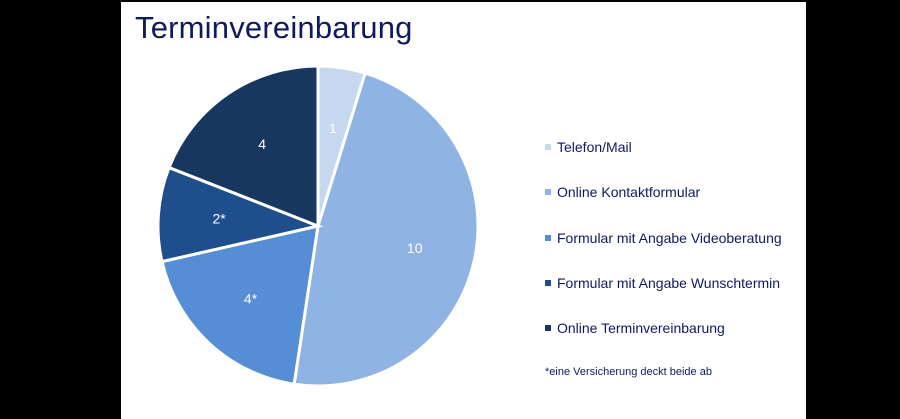 The height and width of the screenshot is (419, 900). I want to click on data-label: 4, so click(262, 144).